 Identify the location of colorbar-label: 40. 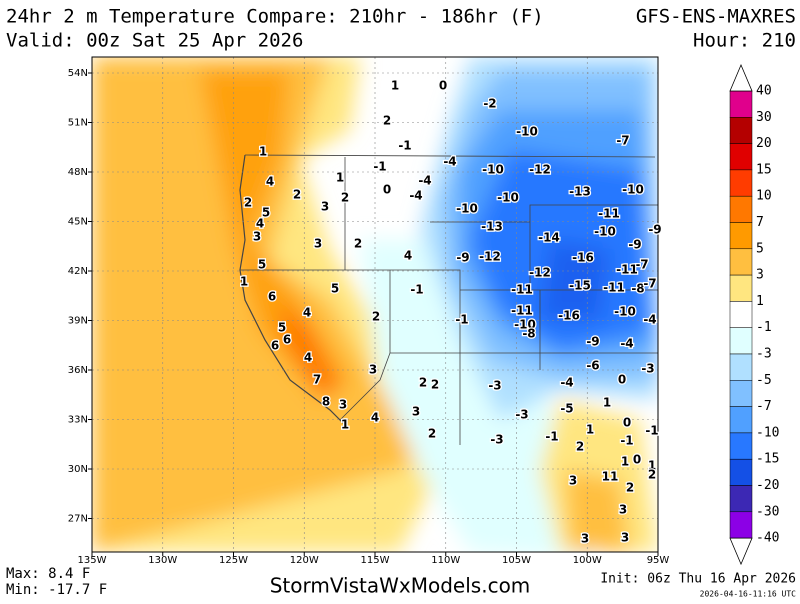
(764, 91).